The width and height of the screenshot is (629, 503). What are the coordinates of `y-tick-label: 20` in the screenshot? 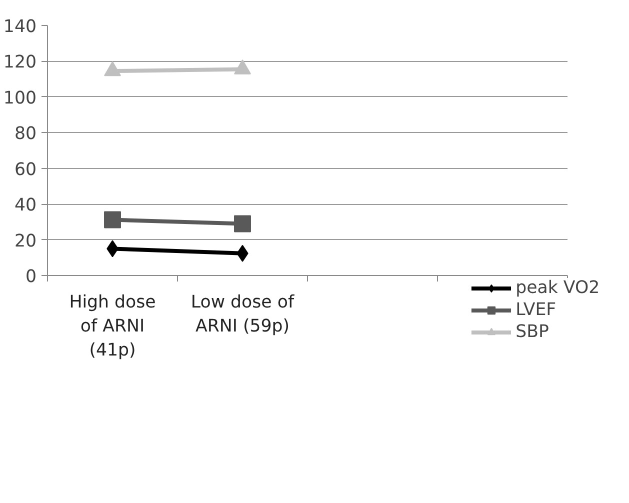 It's located at (25, 241).